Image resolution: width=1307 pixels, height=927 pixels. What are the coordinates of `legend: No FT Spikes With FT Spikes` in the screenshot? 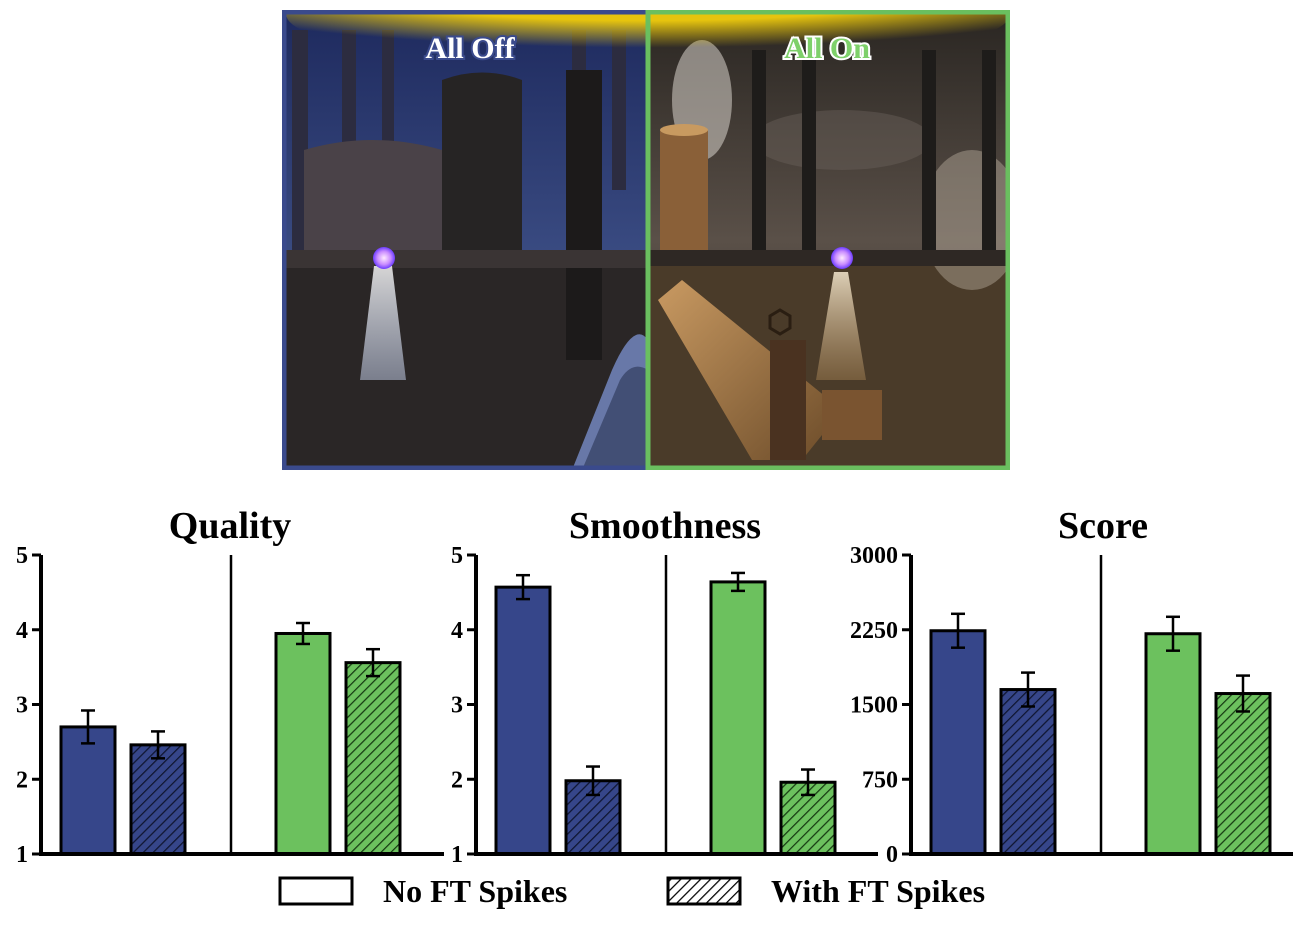 It's located at (631, 891).